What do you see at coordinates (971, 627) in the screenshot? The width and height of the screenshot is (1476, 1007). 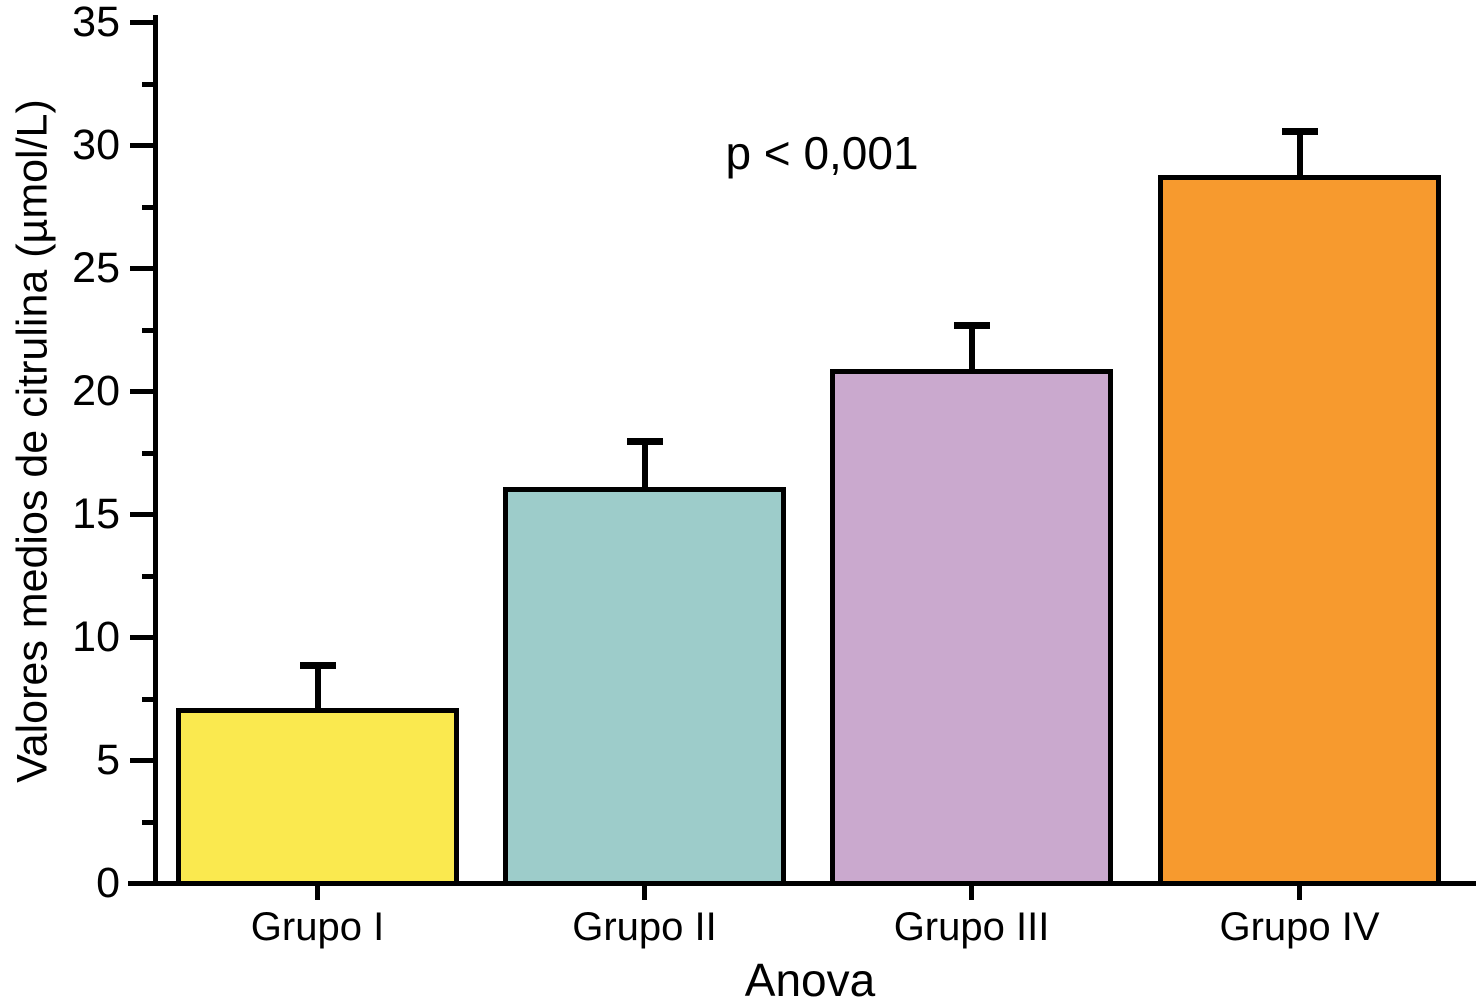 I see `bar-grupo-iii` at bounding box center [971, 627].